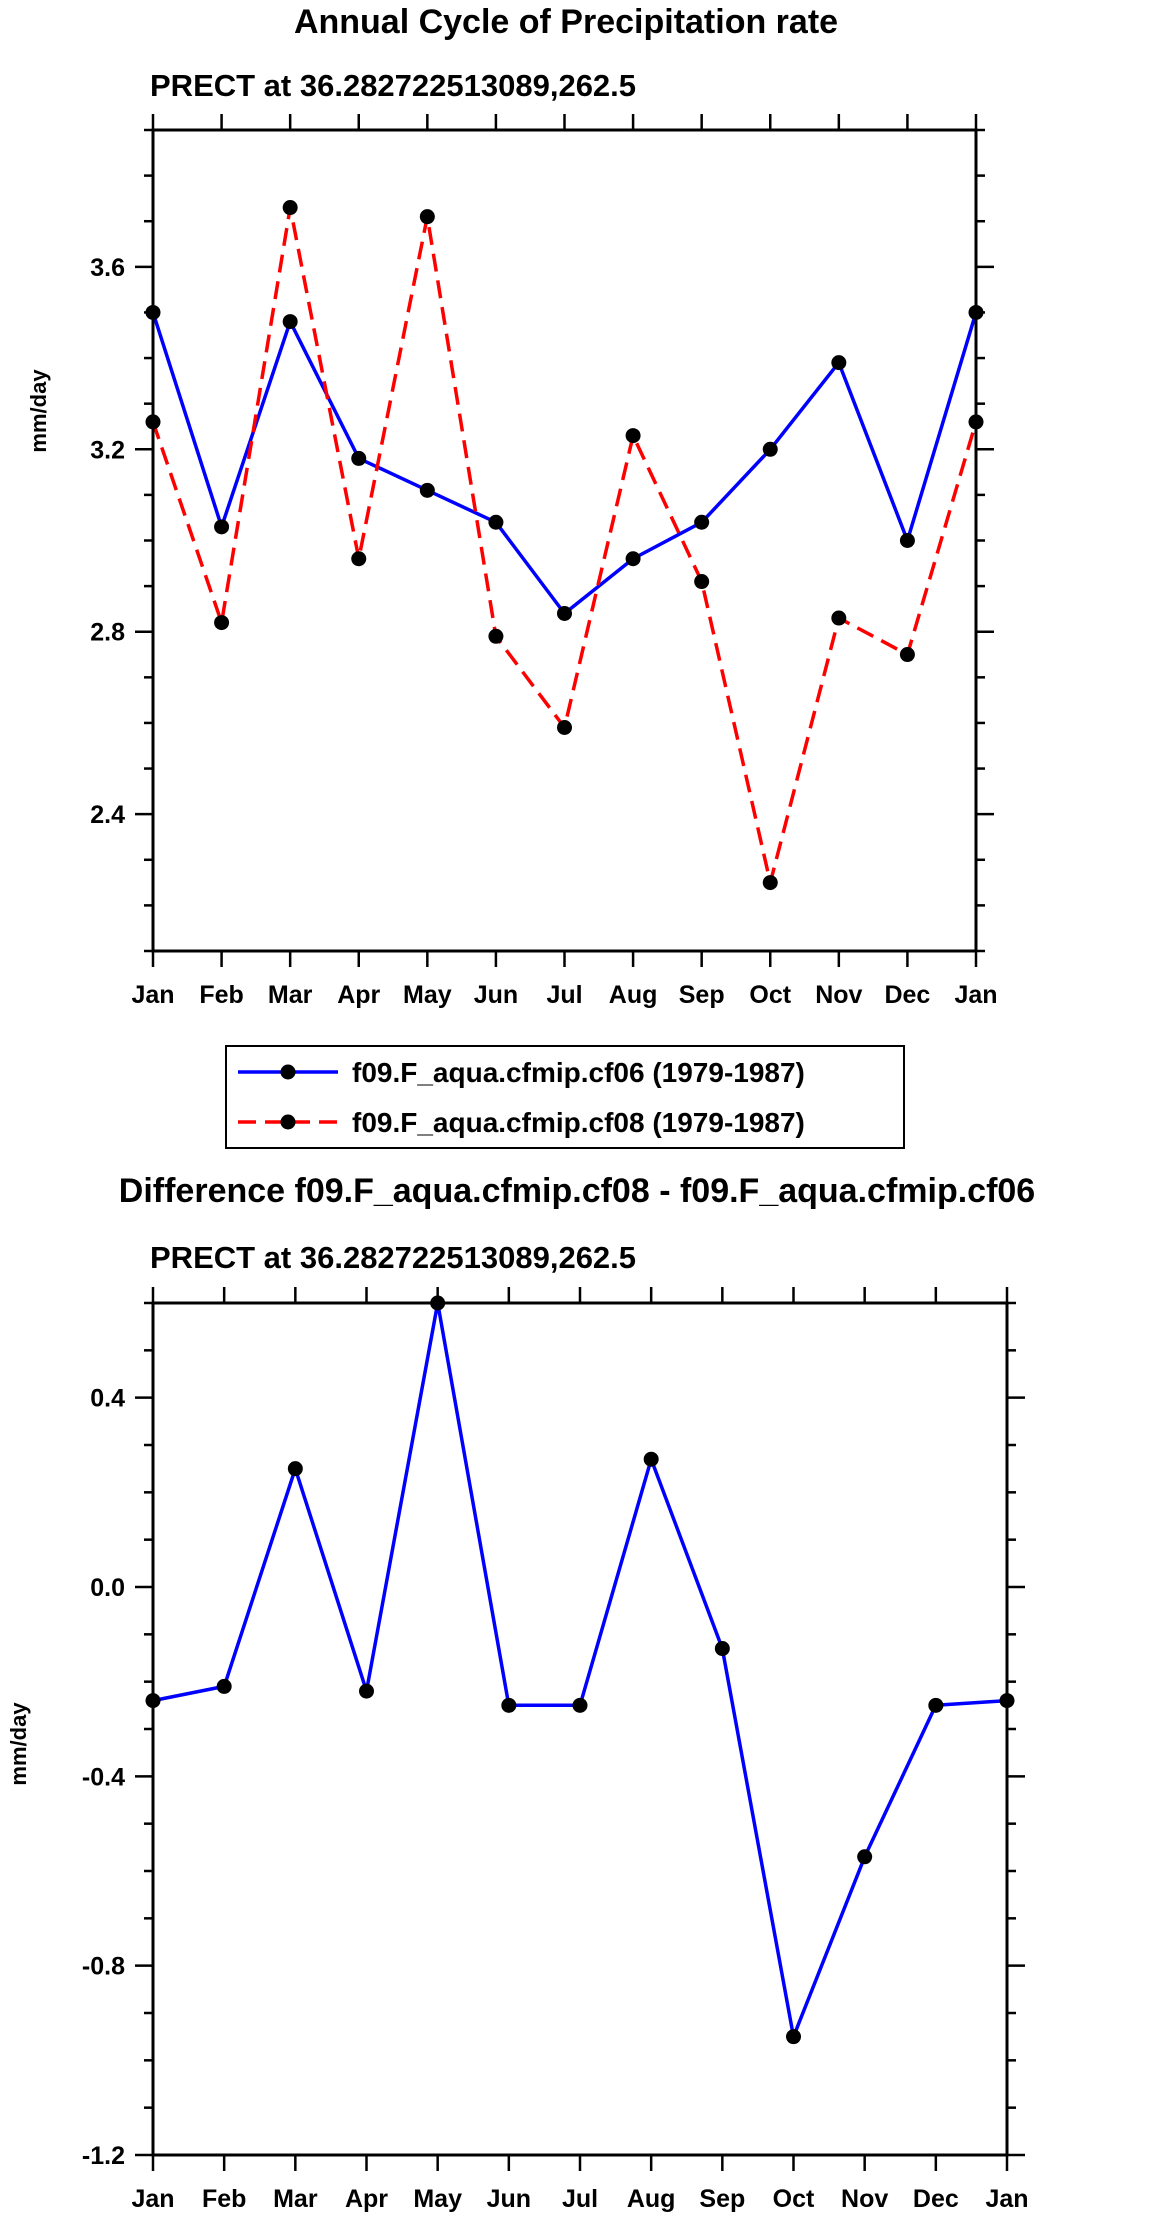  I want to click on chart1-xtick-label: Apr, so click(358, 995).